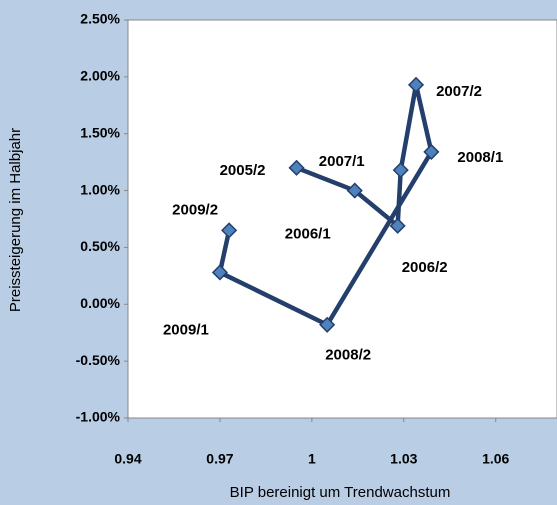 The image size is (557, 505). Describe the element at coordinates (100, 189) in the screenshot. I see `y-tick-label: 1.00%` at that location.